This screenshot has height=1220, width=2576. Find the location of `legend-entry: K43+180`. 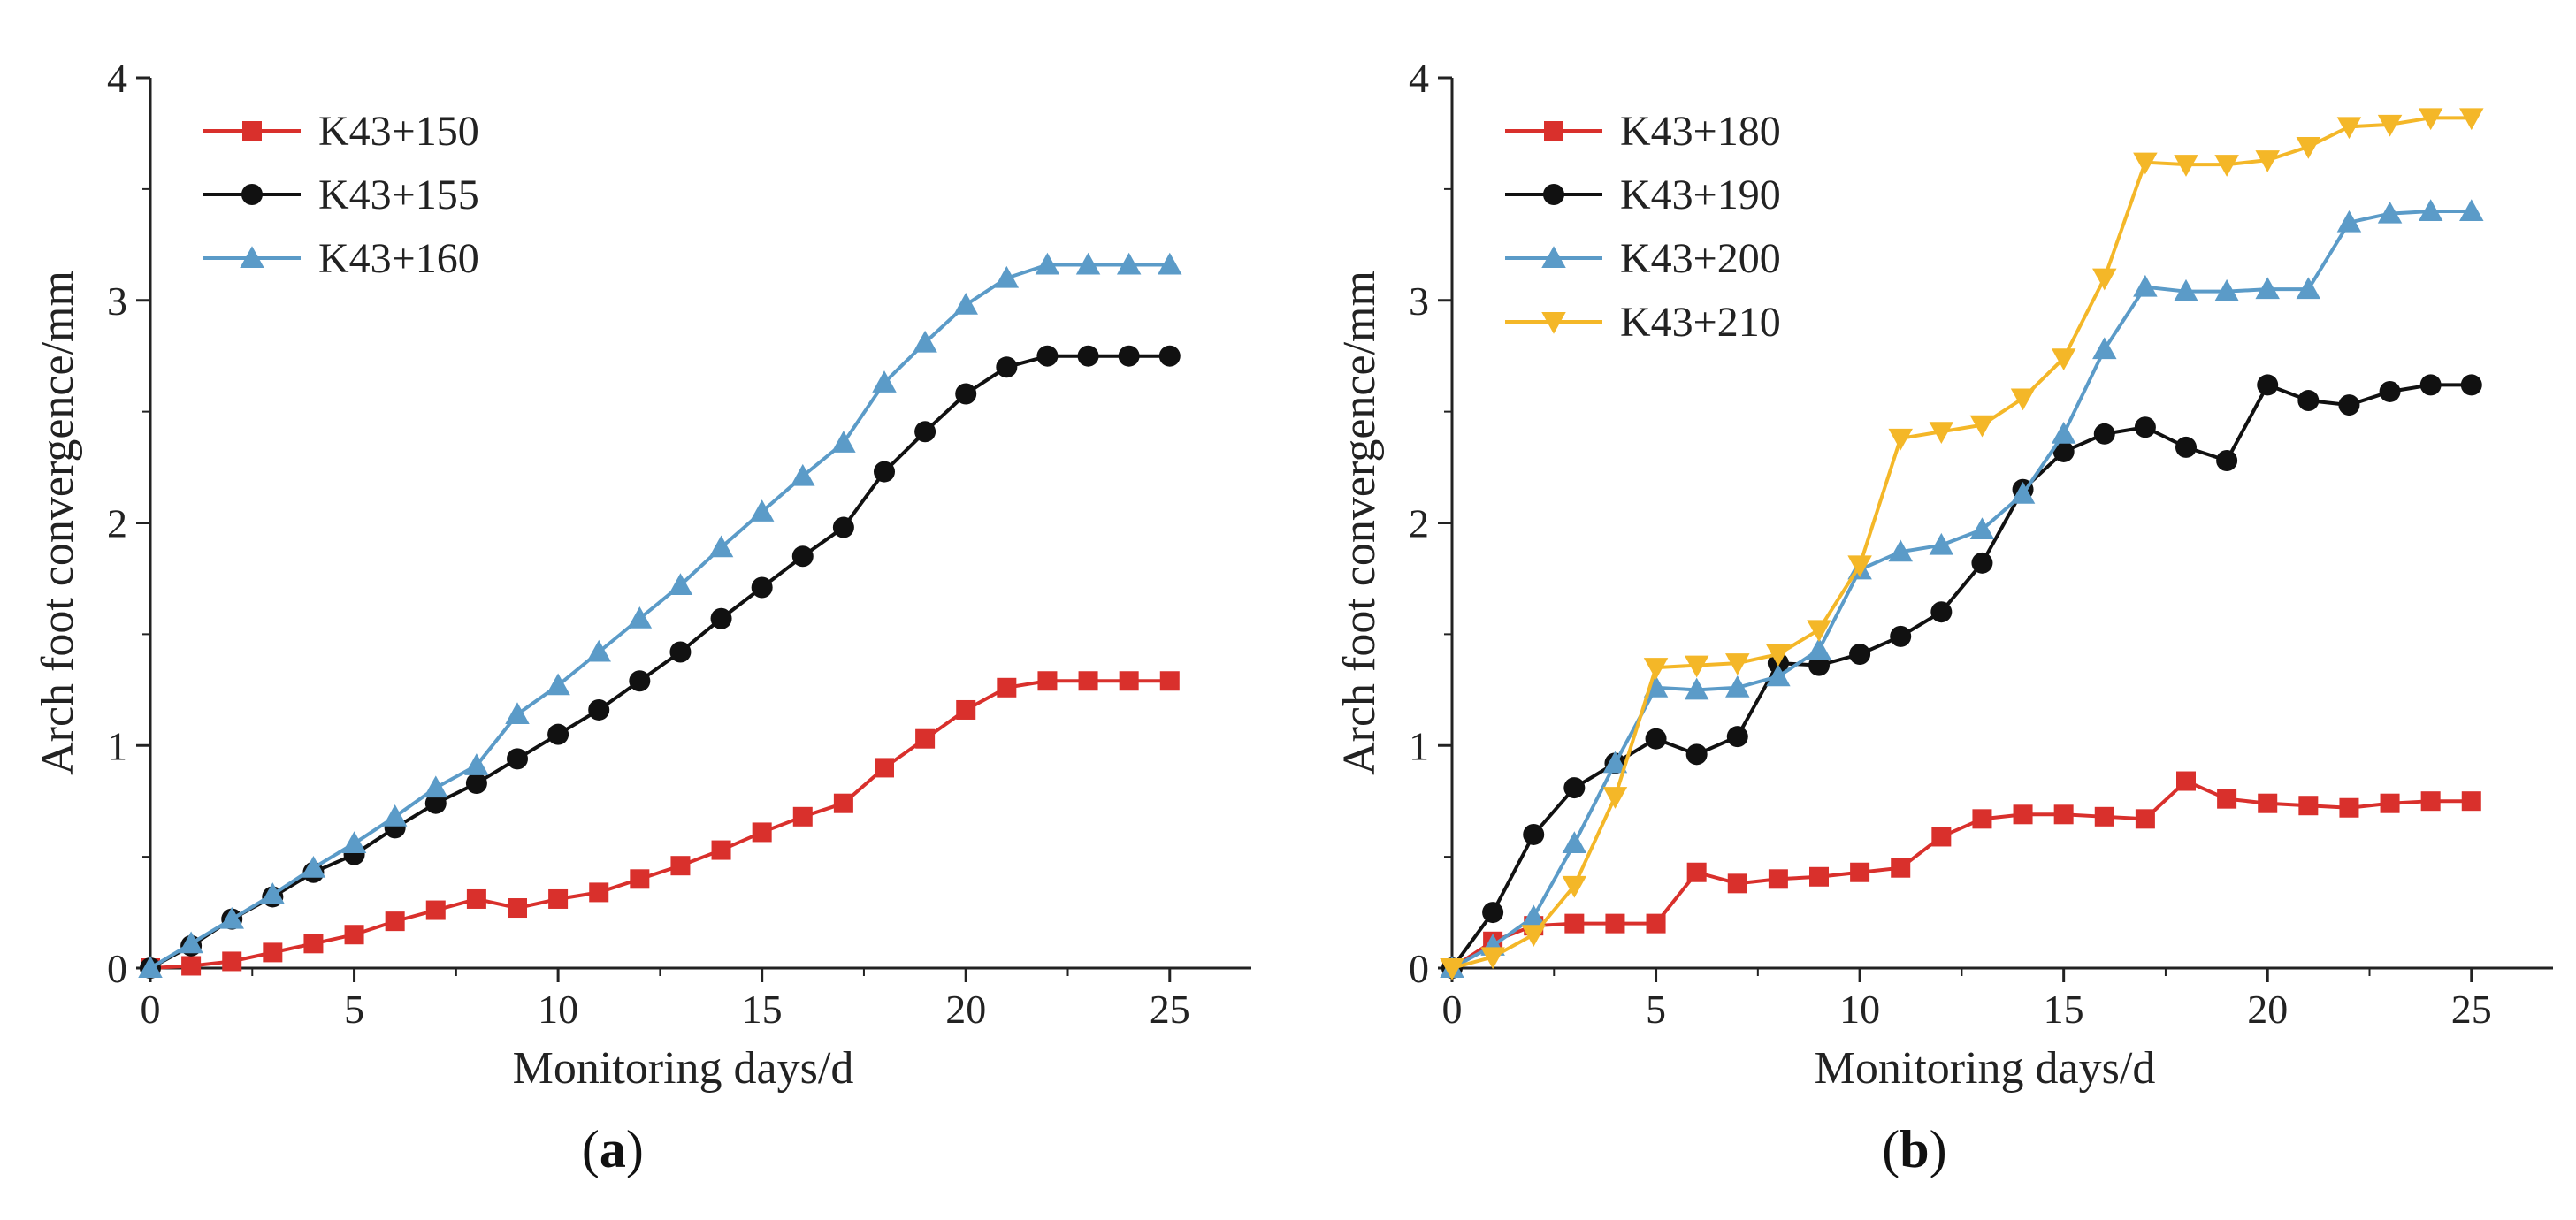

legend-entry: K43+180 is located at coordinates (1643, 131).